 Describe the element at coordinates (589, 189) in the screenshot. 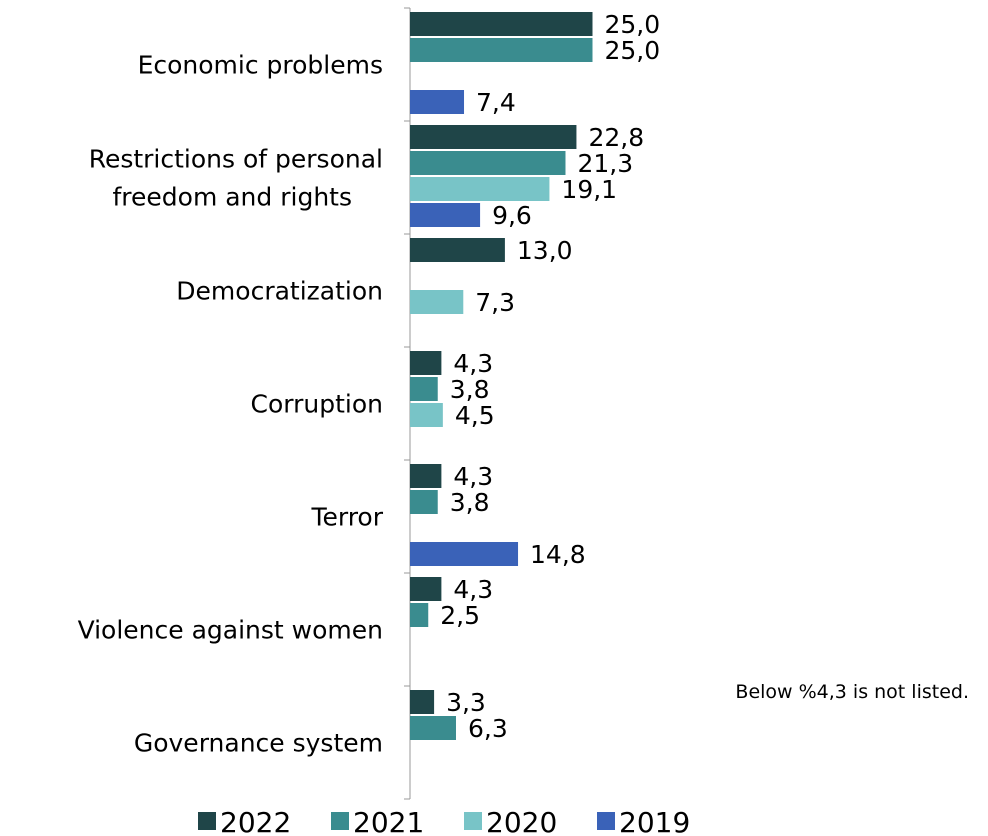

I see `value-label-2020-1: 19,1` at that location.